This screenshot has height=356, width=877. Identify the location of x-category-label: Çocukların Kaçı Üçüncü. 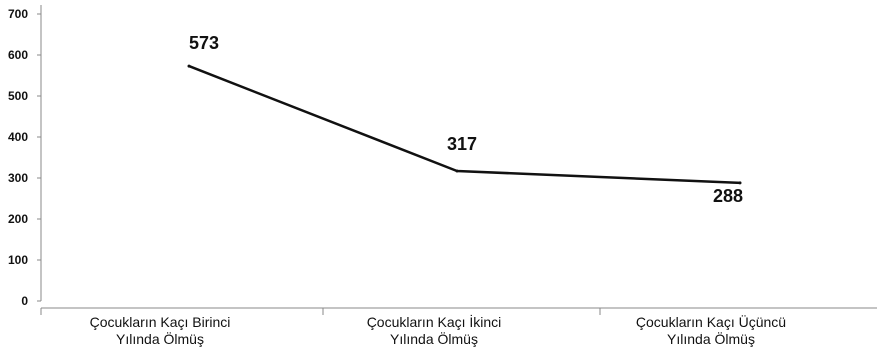
(711, 321).